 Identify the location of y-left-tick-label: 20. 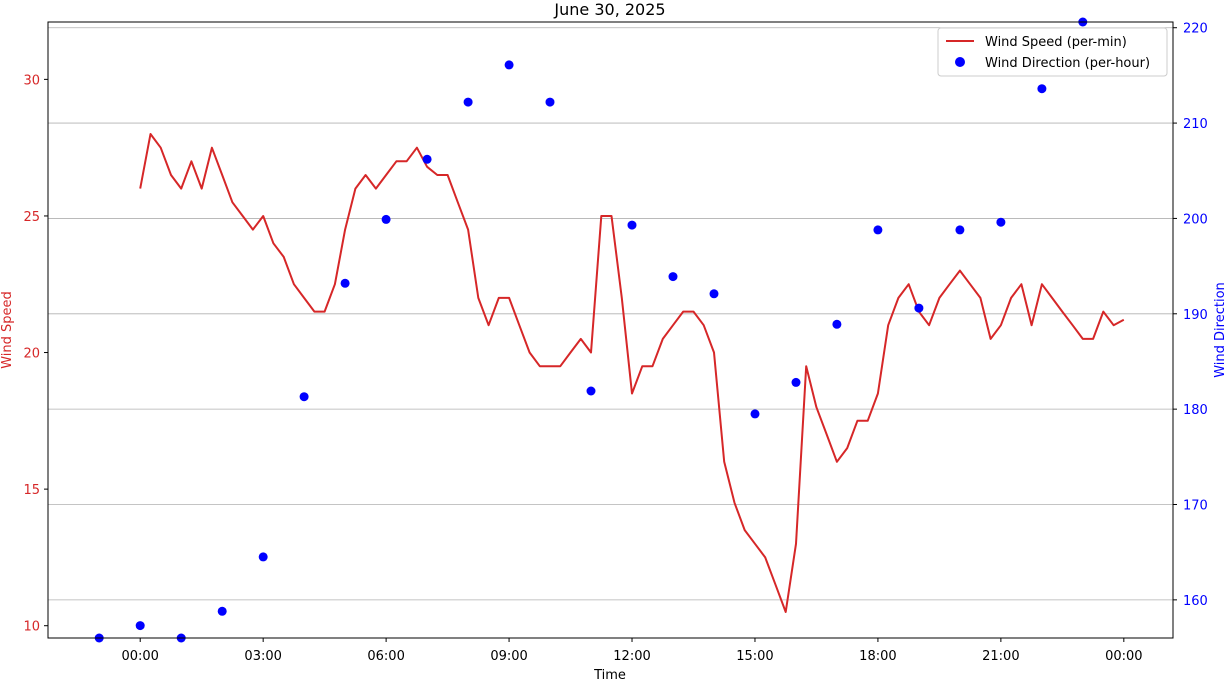
(31, 354).